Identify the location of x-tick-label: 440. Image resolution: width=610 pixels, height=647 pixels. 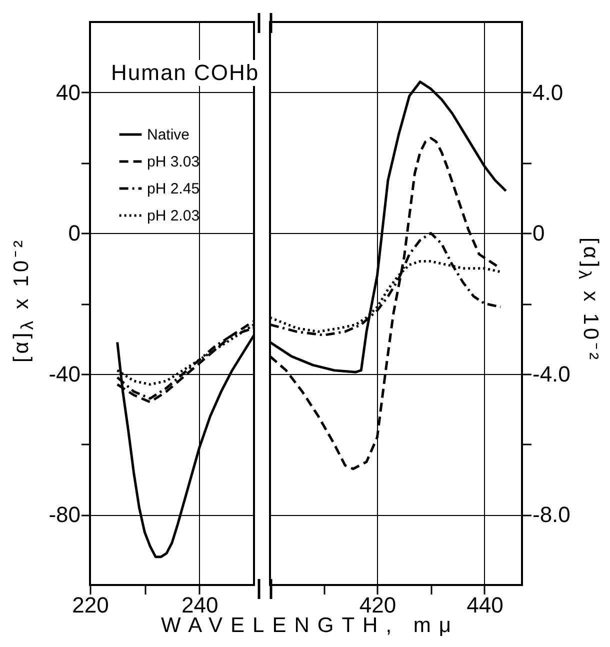
(485, 605).